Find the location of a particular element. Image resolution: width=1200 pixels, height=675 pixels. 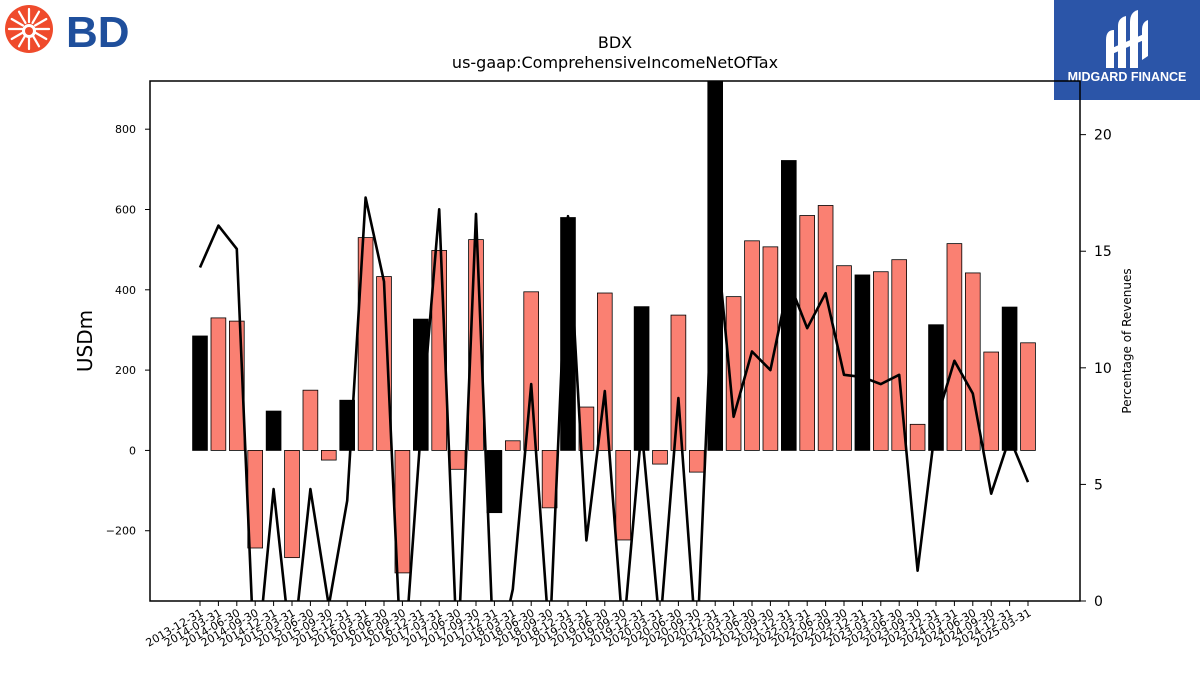

bd-logo-text: BD is located at coordinates (98, 32).